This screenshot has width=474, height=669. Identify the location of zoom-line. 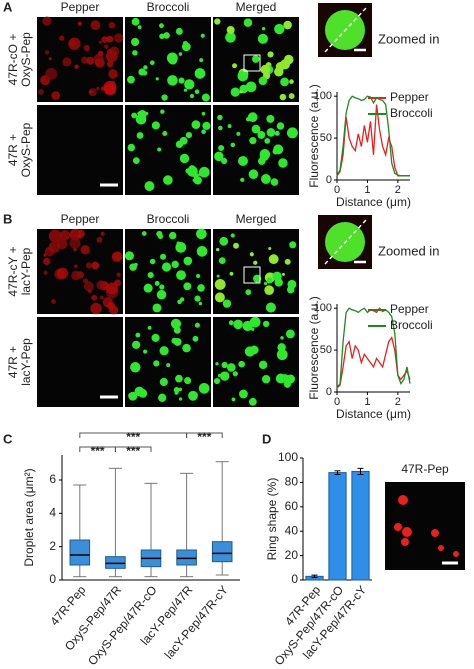
(345, 30).